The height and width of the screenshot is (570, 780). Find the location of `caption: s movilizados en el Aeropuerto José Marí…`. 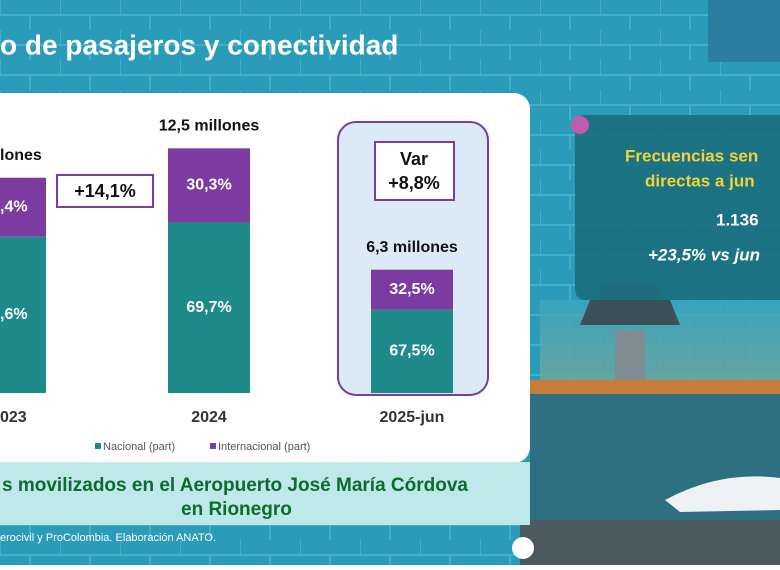

caption: s movilizados en el Aeropuerto José Marí… is located at coordinates (235, 485).